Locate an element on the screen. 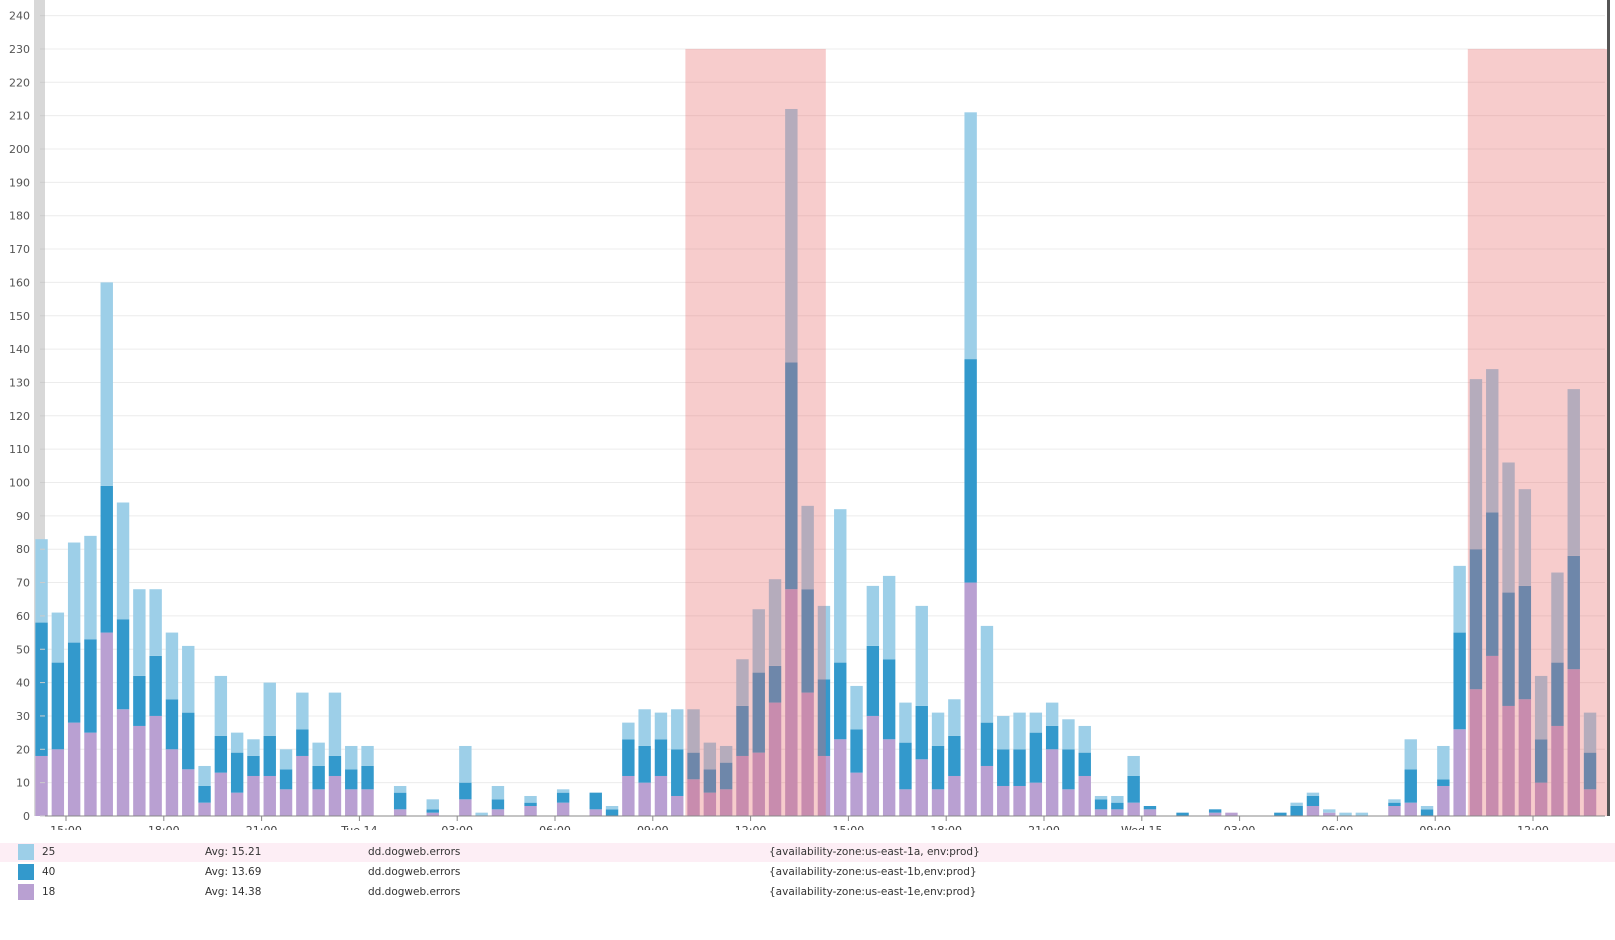 This screenshot has width=1615, height=940. legend-value: 40 is located at coordinates (49, 872).